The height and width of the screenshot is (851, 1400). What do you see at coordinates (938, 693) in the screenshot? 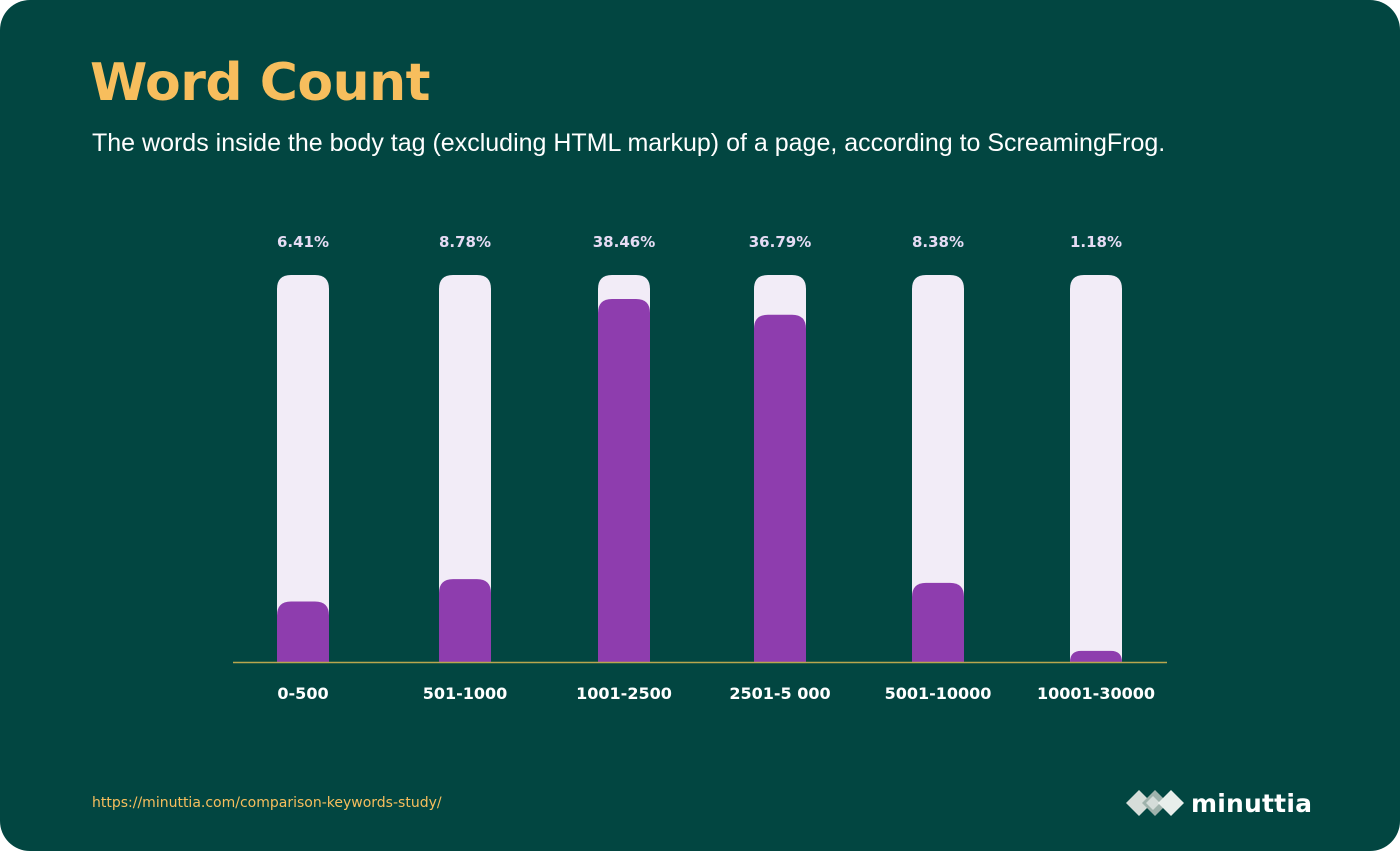
I see `category-label: 5001-10000` at bounding box center [938, 693].